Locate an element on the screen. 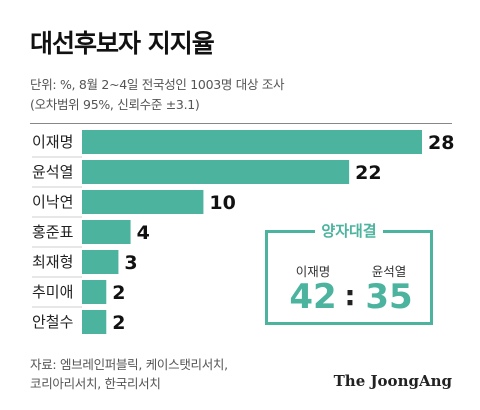 The image size is (480, 410). category-label: 홍준표 is located at coordinates (53, 232).